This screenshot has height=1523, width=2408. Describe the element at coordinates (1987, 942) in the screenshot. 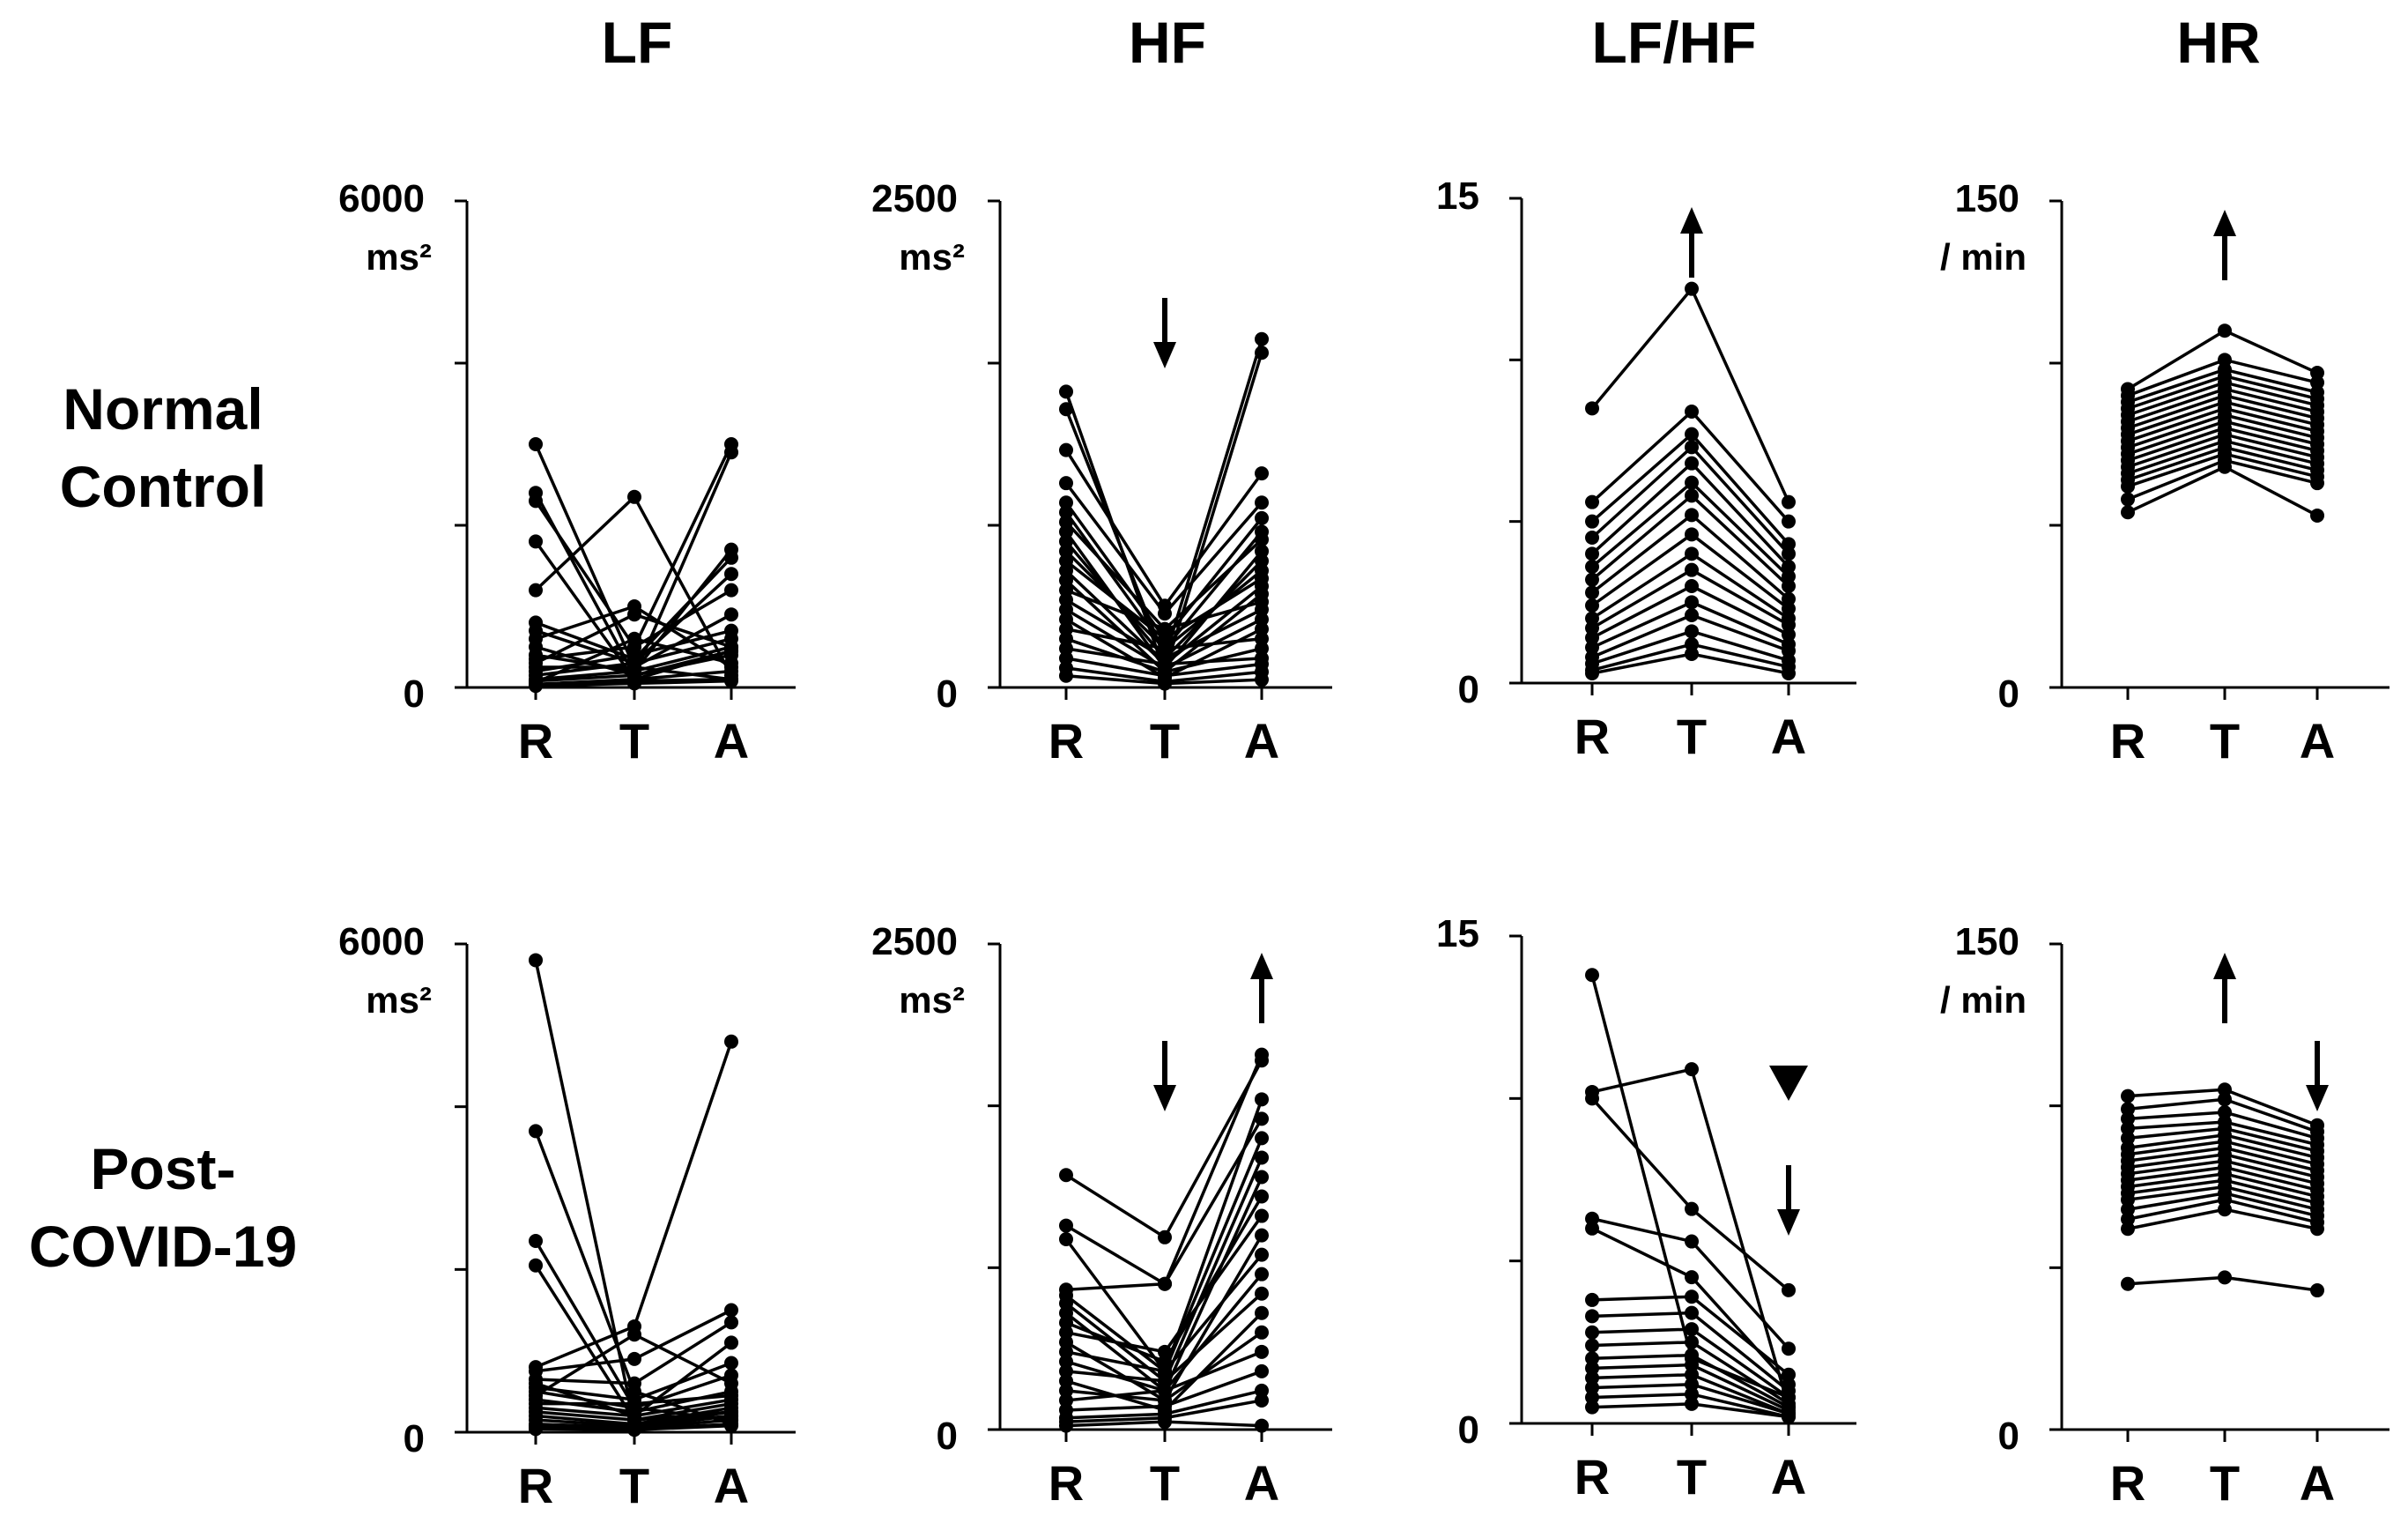

I see `y-tick-label: 150` at that location.